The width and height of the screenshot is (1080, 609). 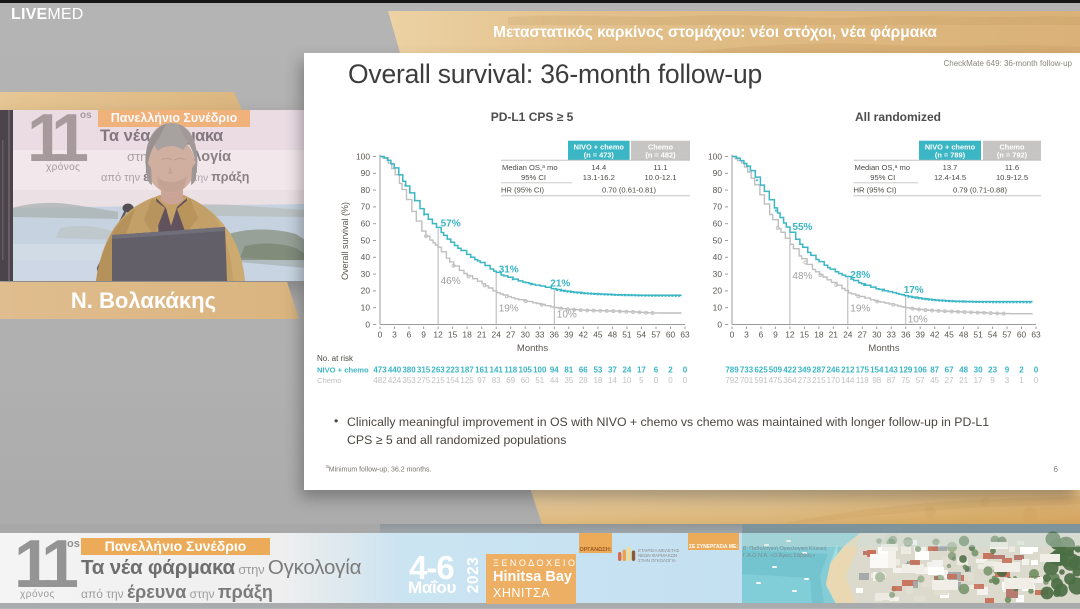 What do you see at coordinates (802, 276) in the screenshot?
I see `svg-text: 48%` at bounding box center [802, 276].